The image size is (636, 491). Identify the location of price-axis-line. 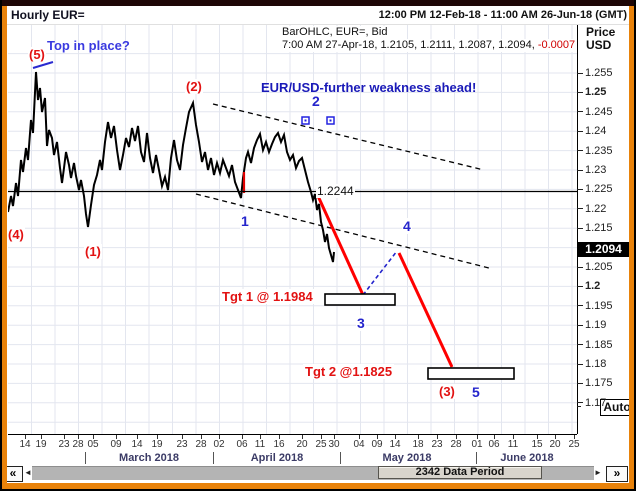
(577, 229).